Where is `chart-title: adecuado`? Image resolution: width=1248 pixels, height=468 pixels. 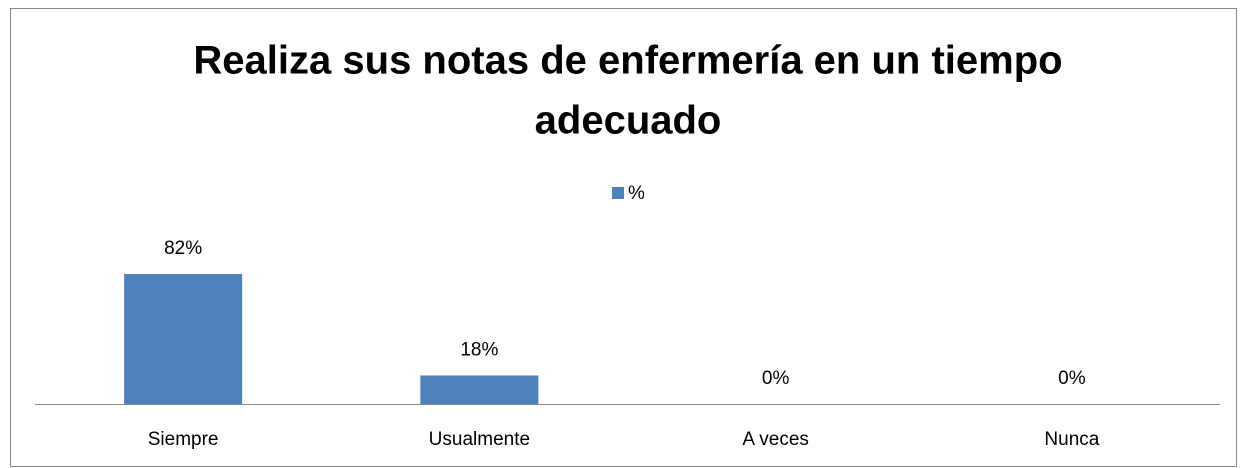 chart-title: adecuado is located at coordinates (628, 121).